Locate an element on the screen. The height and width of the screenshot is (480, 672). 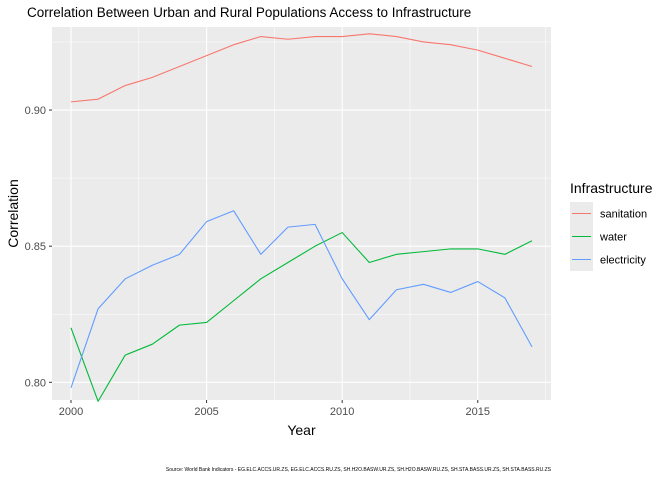
legend-label-electricity: electricity is located at coordinates (623, 261).